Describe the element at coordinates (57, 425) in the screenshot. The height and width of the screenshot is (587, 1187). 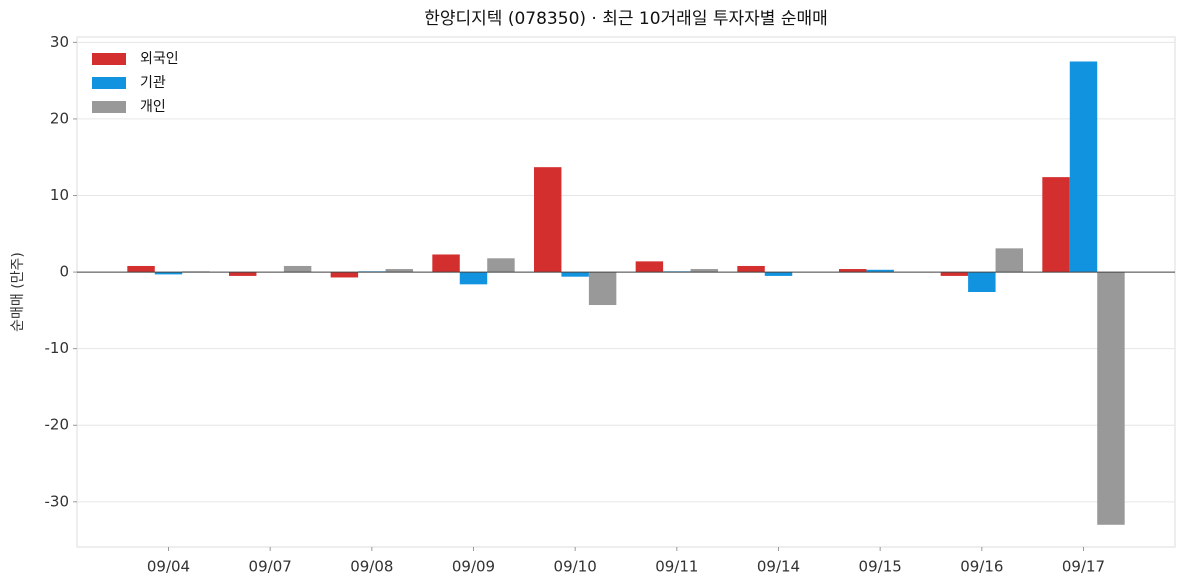
I see `y-tick-label: -20` at that location.